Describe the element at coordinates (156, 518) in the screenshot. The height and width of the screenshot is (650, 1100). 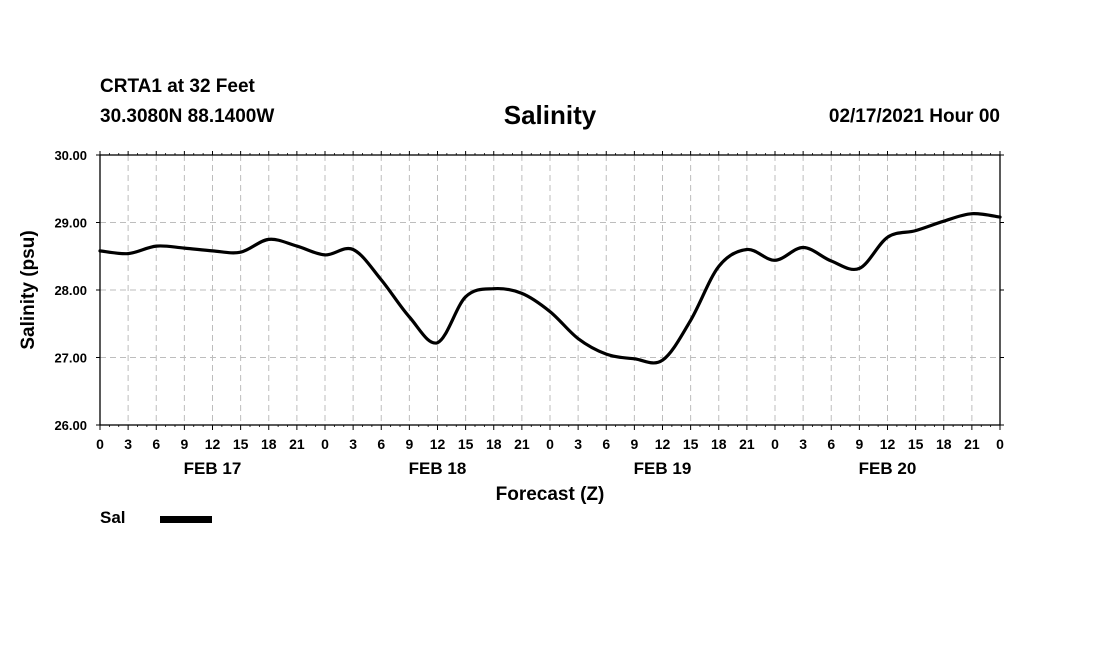
I see `legend: Sal` at that location.